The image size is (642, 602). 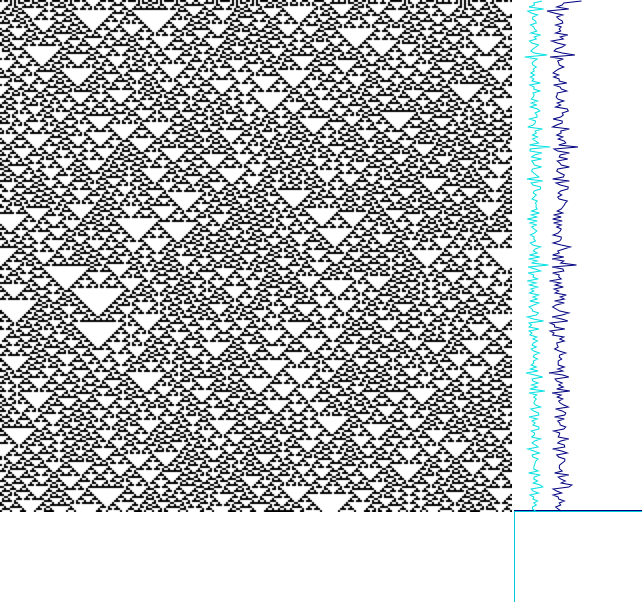 I want to click on density-series-secondary, so click(x=537, y=256).